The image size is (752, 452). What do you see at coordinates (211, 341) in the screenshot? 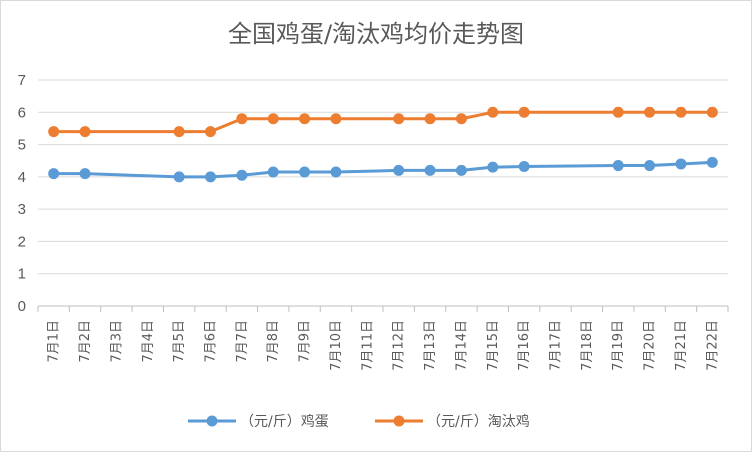
I see `x-tick-label: 7月6日` at bounding box center [211, 341].